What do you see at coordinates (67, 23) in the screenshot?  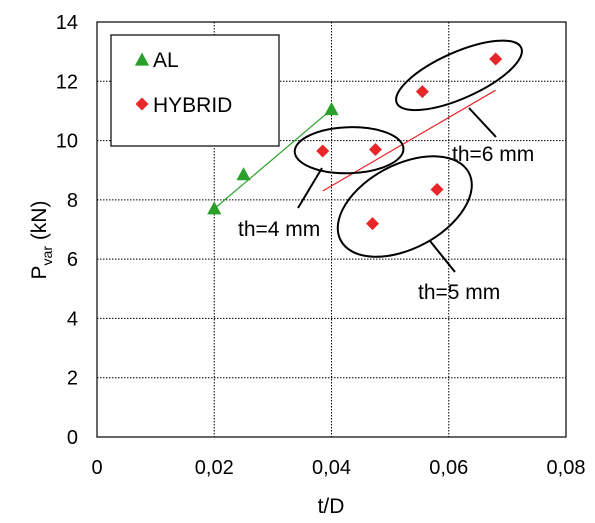 I see `y-tick-label: 14` at bounding box center [67, 23].